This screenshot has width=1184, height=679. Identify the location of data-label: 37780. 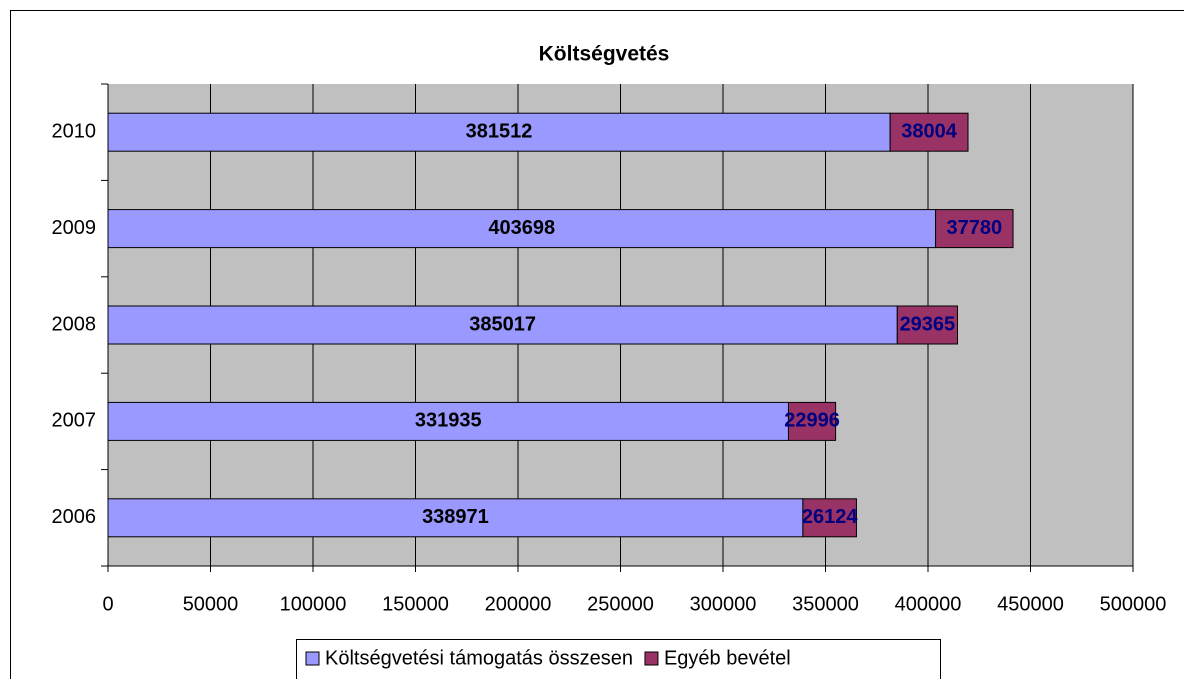
(974, 228).